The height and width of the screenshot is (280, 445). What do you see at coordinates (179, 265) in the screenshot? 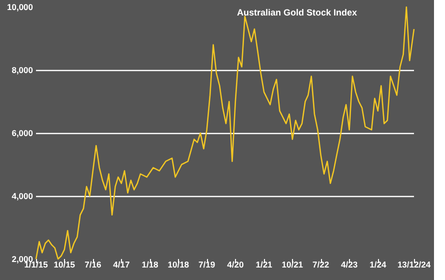
I see `x-tick-label: 10/18` at bounding box center [179, 265].